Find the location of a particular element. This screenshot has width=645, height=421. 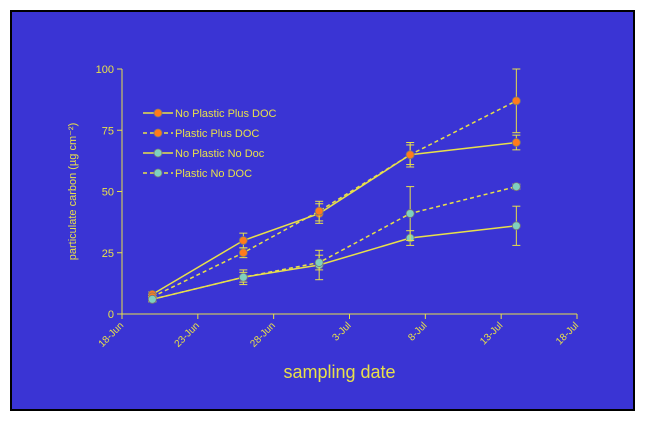

y-tick-label: 0 is located at coordinates (111, 315).